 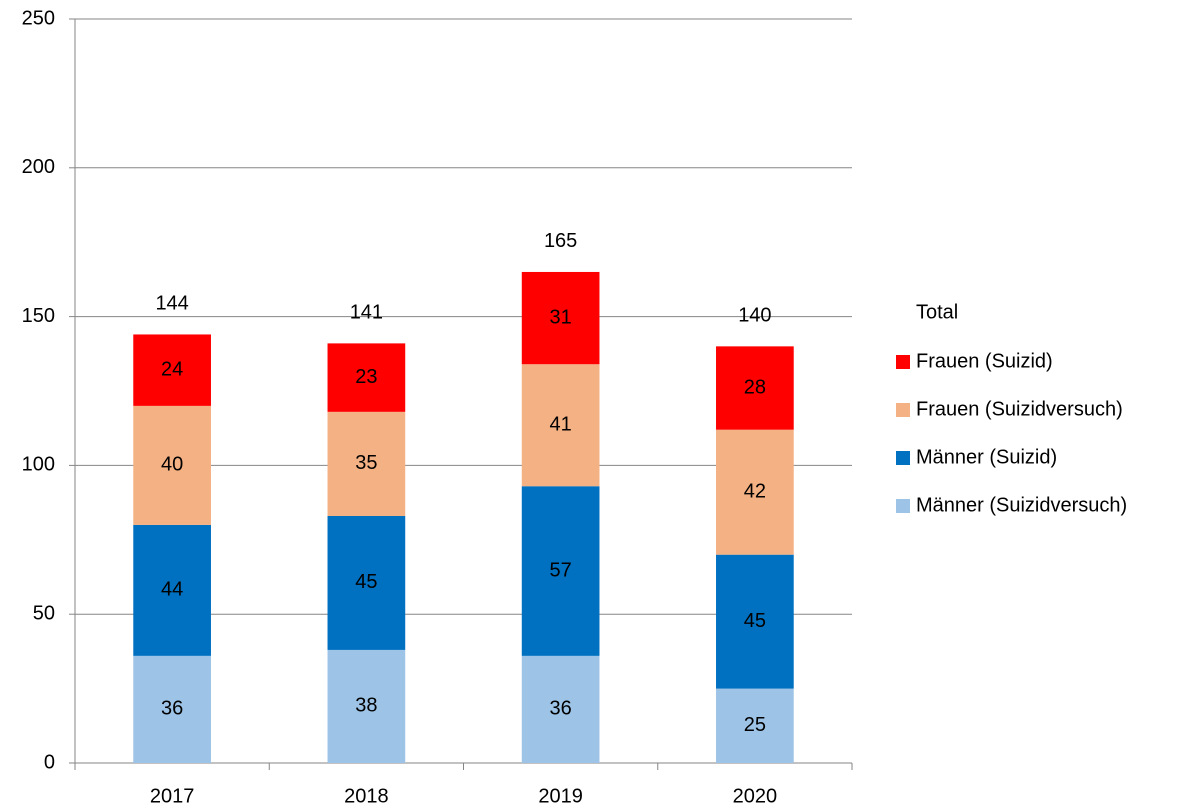 What do you see at coordinates (755, 796) in the screenshot?
I see `x-tick-label: 2020` at bounding box center [755, 796].